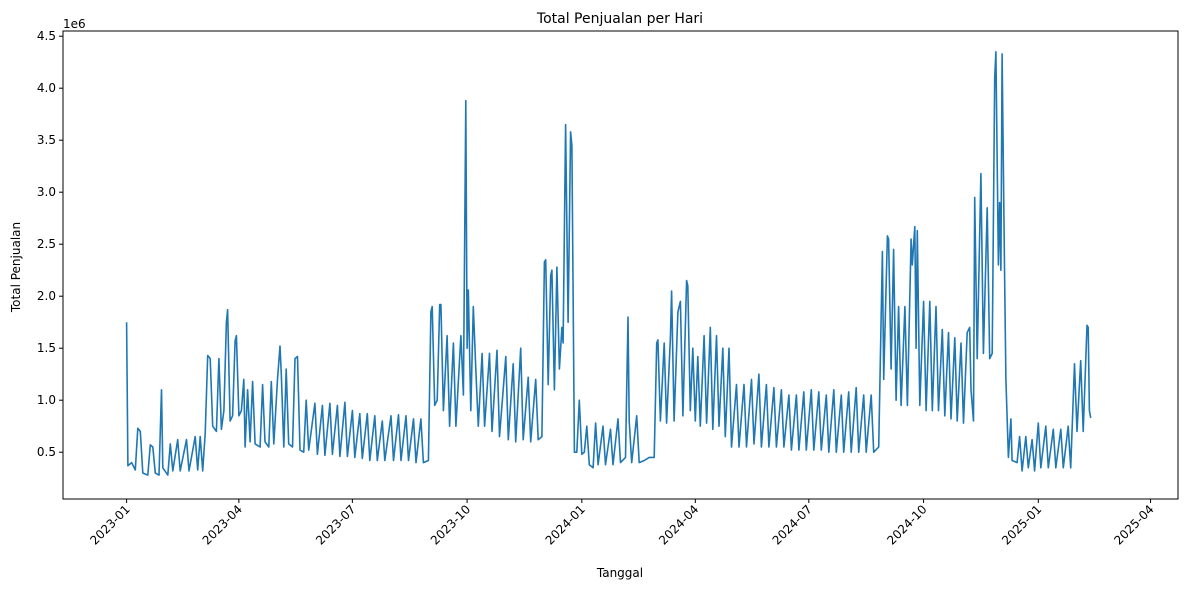 Image resolution: width=1190 pixels, height=590 pixels. Describe the element at coordinates (46, 452) in the screenshot. I see `y-tick-label: 0.5` at that location.